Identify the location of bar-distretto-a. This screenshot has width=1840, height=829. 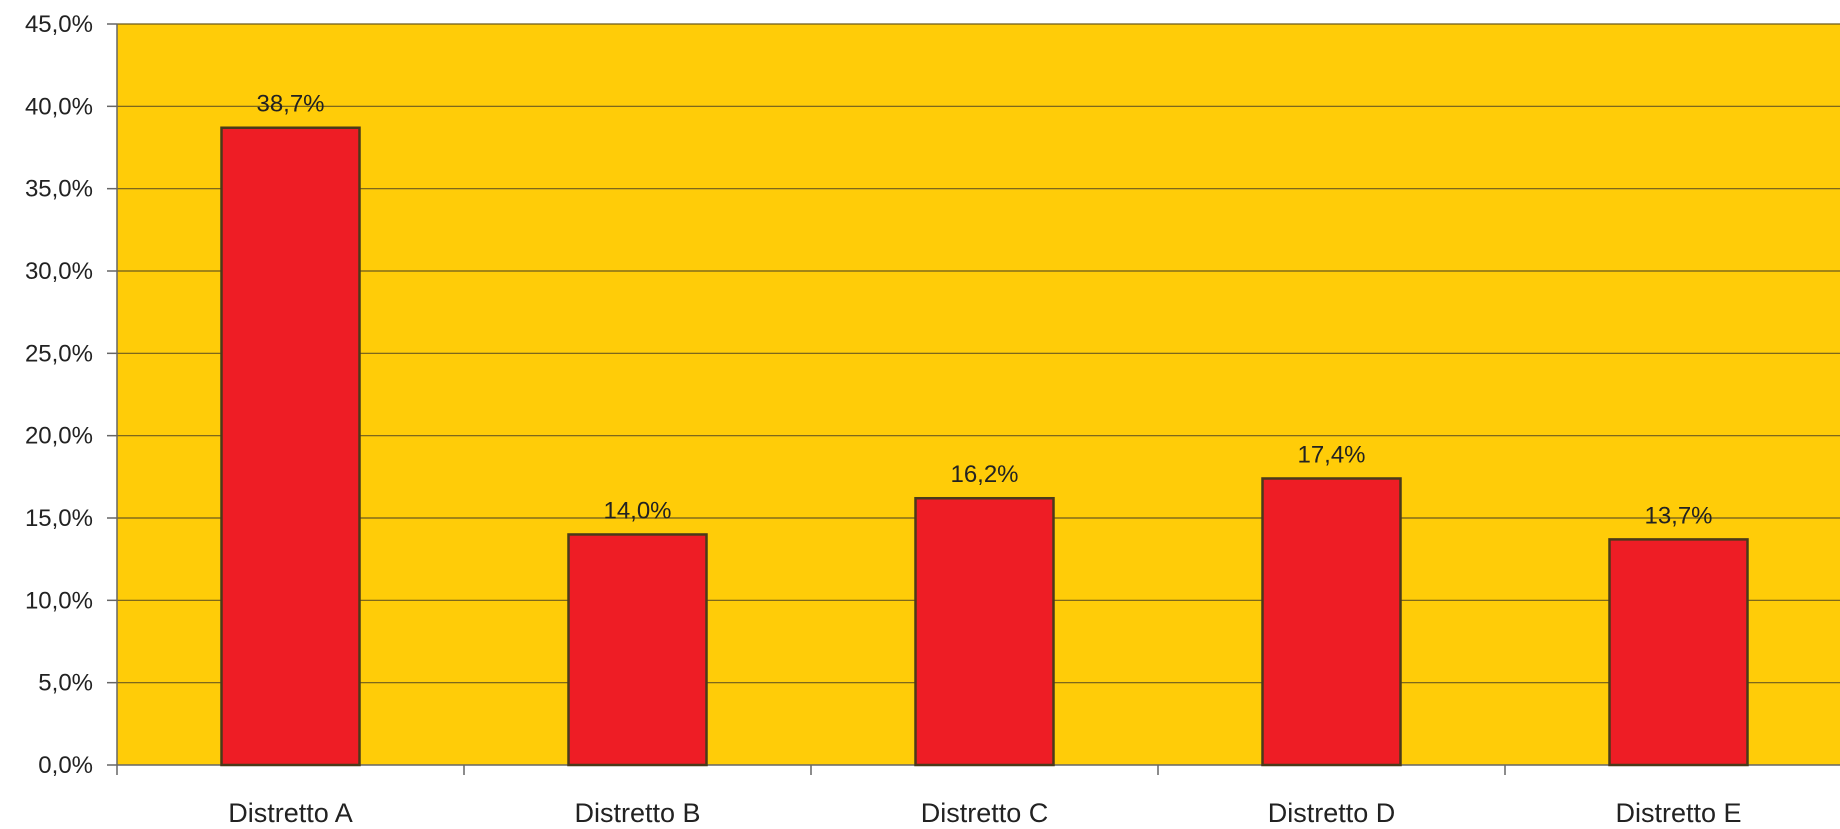
(290, 446).